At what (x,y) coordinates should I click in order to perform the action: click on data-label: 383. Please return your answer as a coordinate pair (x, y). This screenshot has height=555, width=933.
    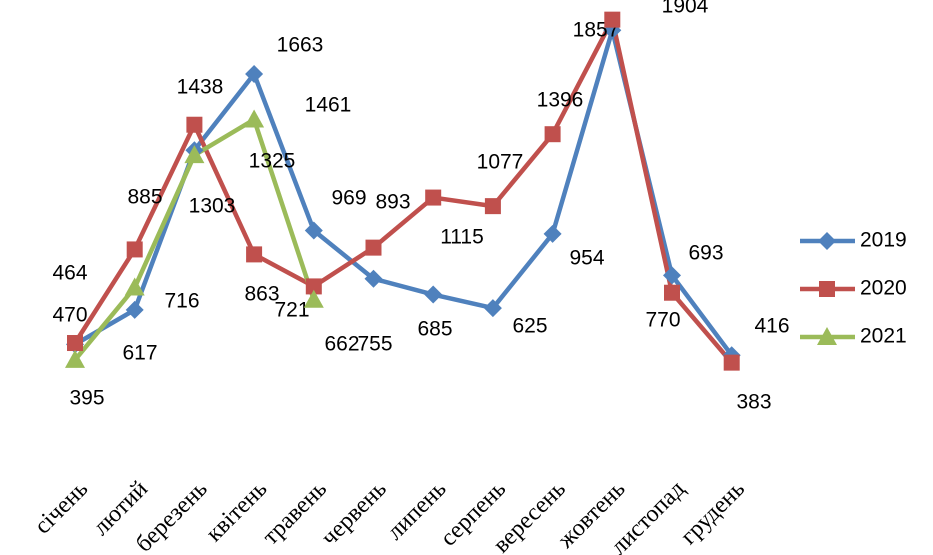
    Looking at the image, I should click on (753, 402).